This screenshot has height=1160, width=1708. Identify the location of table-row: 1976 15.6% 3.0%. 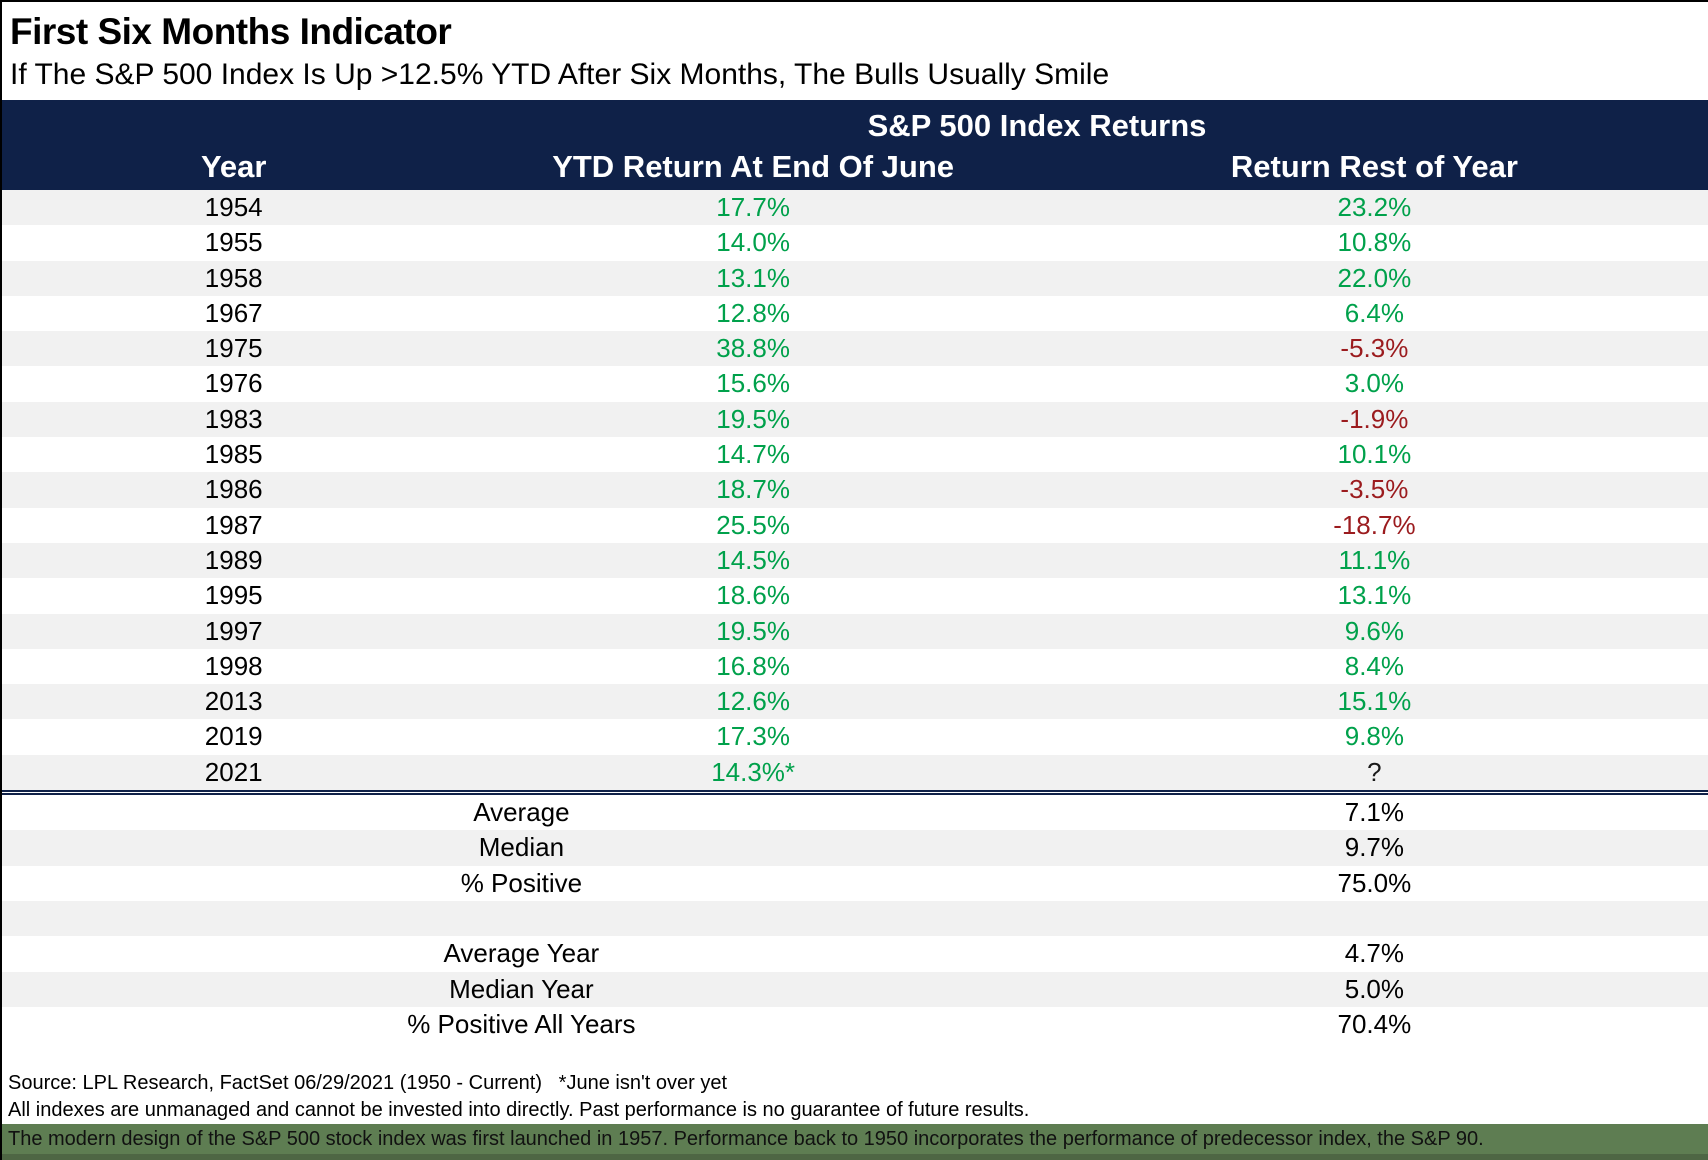
(855, 383).